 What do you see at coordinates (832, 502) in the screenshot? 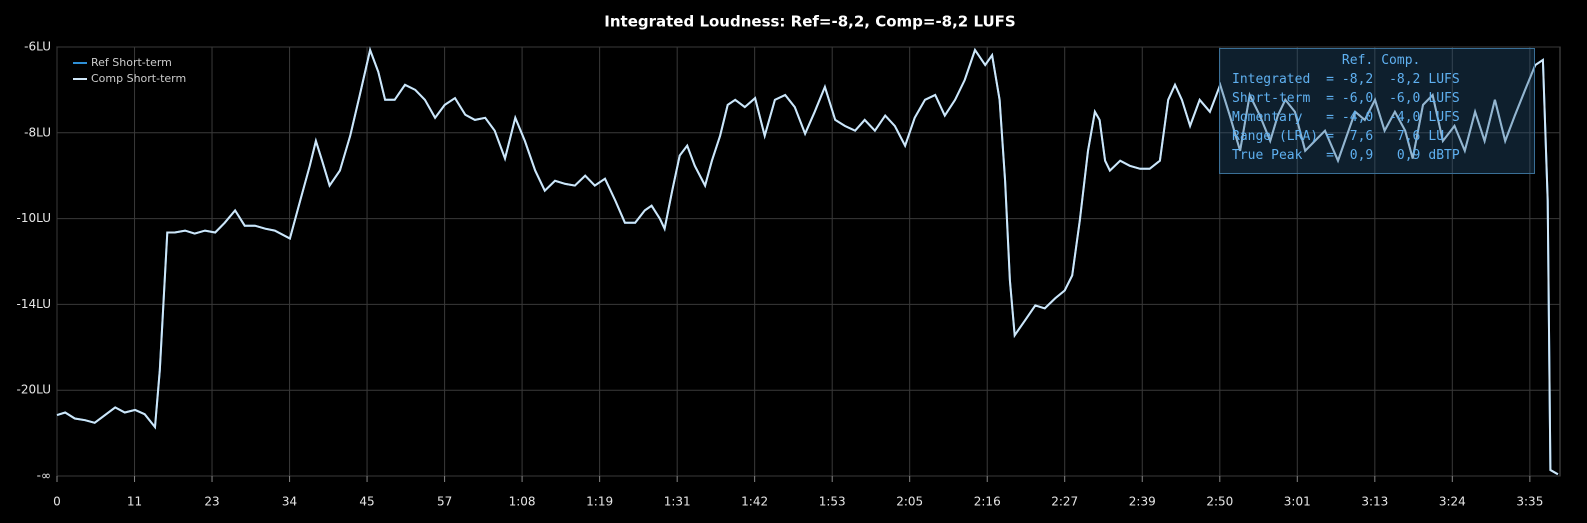
I see `x-tick-label: 1:53` at bounding box center [832, 502].